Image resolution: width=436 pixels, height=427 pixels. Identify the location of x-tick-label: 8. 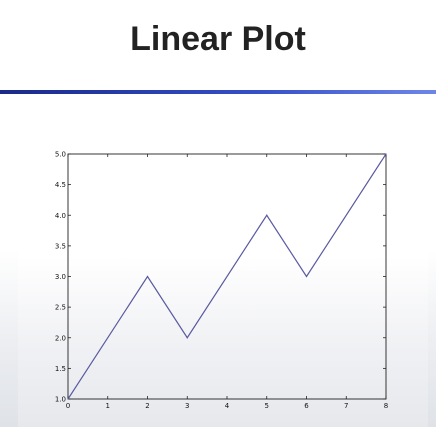
(386, 406).